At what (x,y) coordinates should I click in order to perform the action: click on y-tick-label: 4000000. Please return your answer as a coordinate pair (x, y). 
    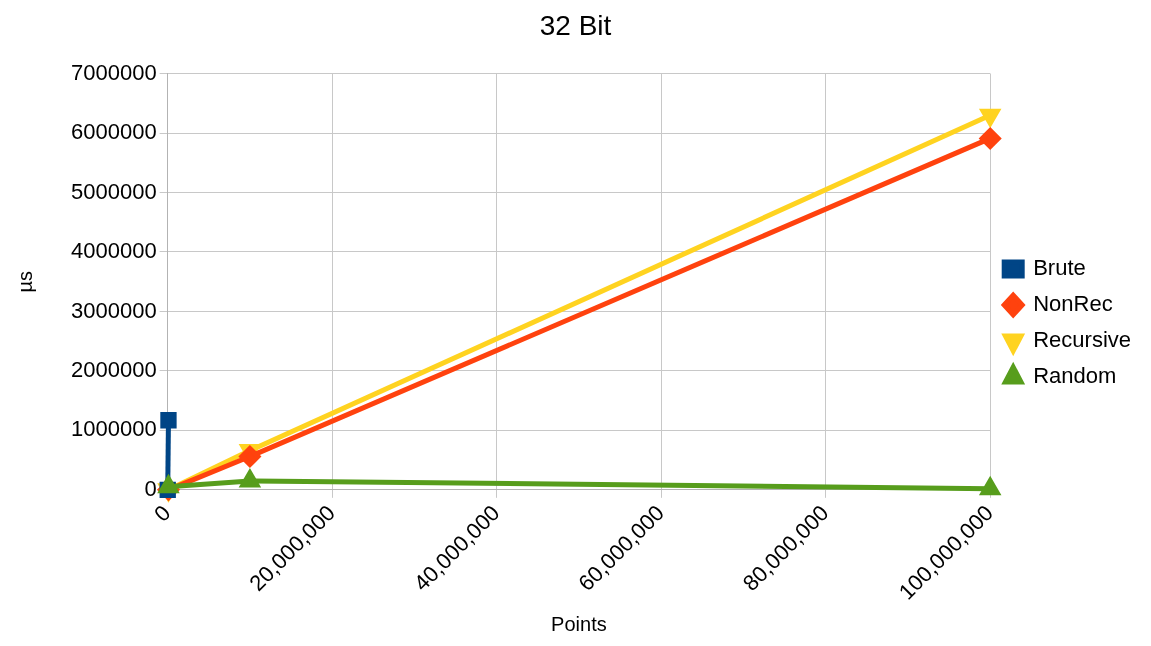
    Looking at the image, I should click on (113, 251).